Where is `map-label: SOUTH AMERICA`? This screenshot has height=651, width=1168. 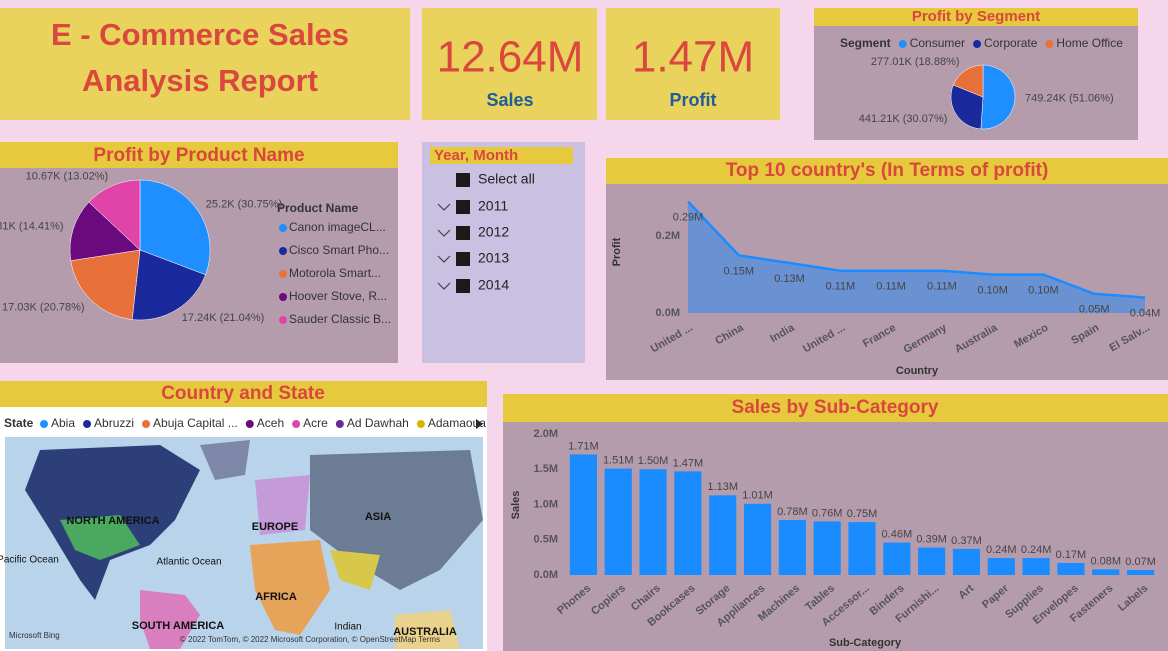
map-label: SOUTH AMERICA is located at coordinates (178, 626).